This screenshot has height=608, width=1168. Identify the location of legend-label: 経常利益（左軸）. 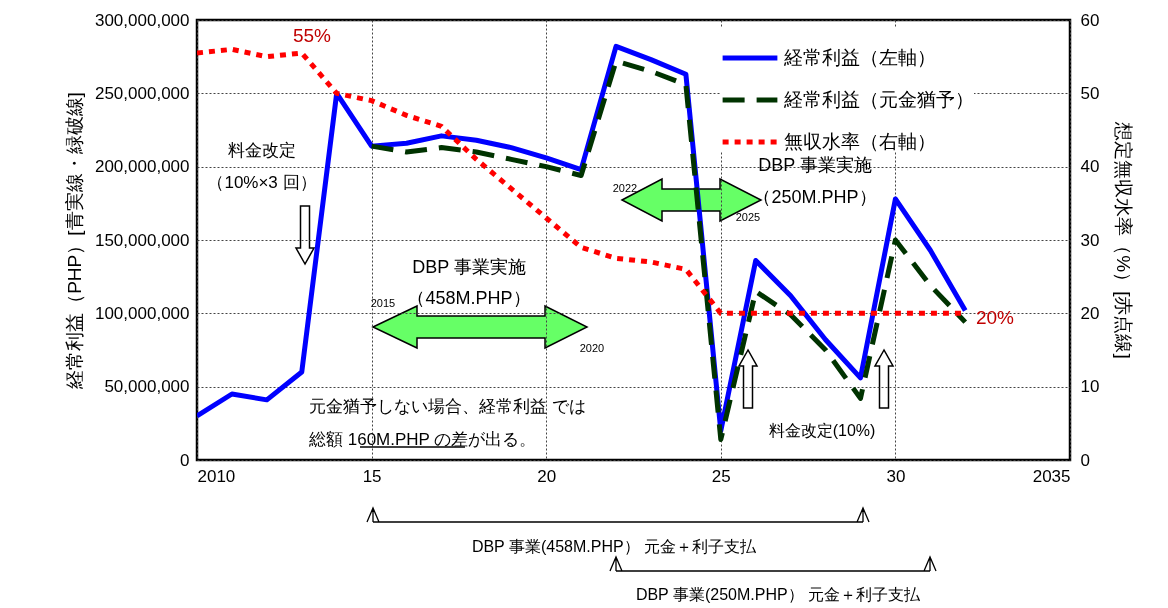
(859, 57).